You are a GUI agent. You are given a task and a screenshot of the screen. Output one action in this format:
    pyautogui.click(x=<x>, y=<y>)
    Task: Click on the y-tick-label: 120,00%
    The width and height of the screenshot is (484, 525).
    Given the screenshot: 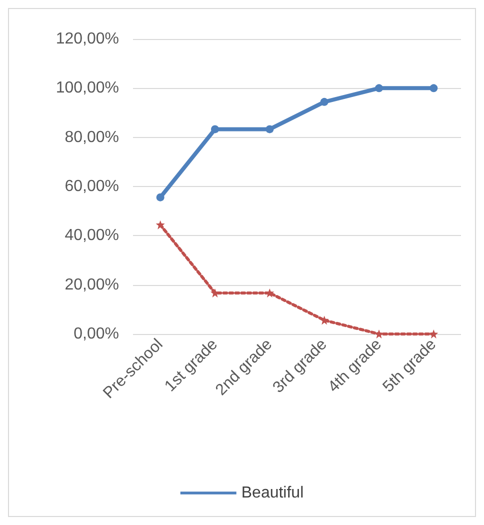 What is the action you would take?
    pyautogui.click(x=87, y=39)
    